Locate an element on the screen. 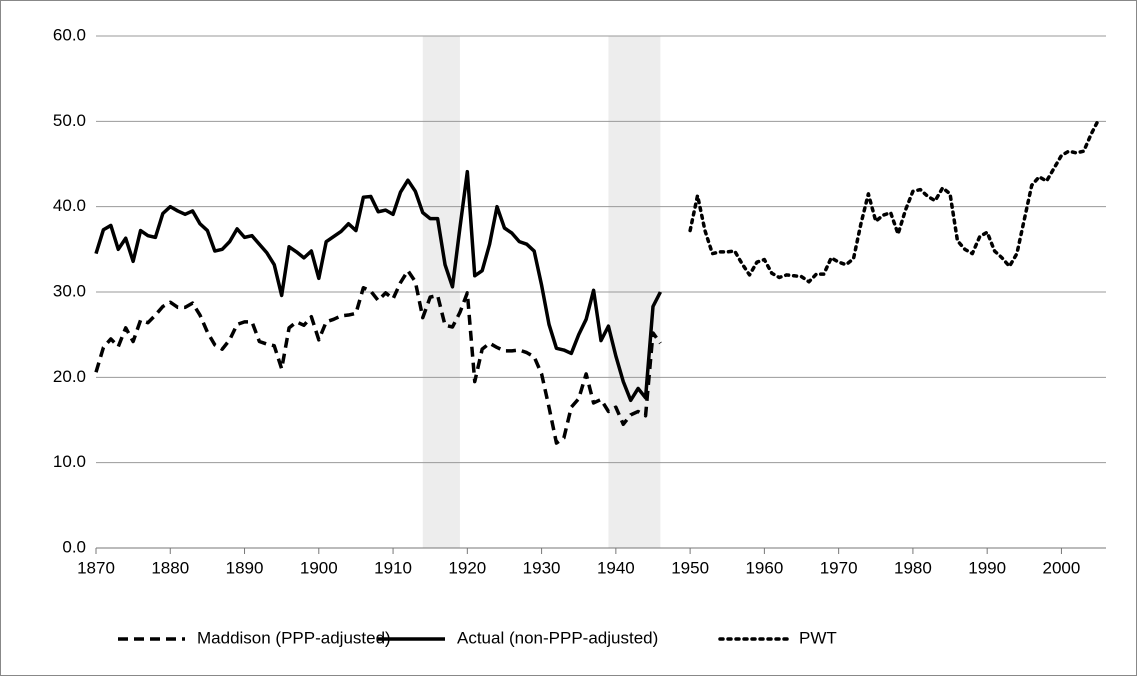  x-tick-label: 1890 is located at coordinates (245, 567).